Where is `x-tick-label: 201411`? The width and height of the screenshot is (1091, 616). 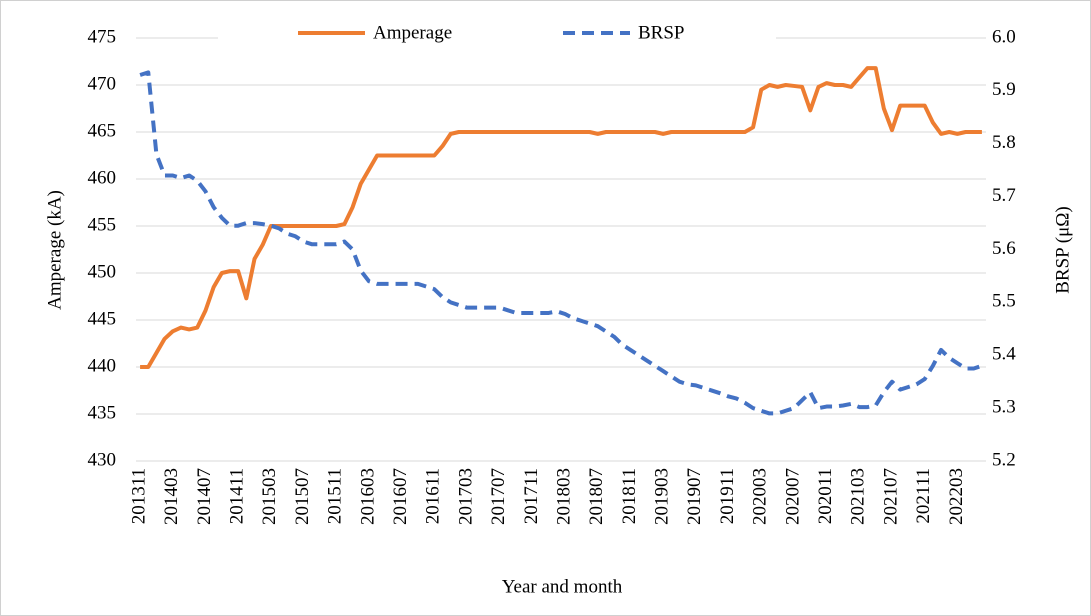 x-tick-label: 201411 is located at coordinates (237, 496).